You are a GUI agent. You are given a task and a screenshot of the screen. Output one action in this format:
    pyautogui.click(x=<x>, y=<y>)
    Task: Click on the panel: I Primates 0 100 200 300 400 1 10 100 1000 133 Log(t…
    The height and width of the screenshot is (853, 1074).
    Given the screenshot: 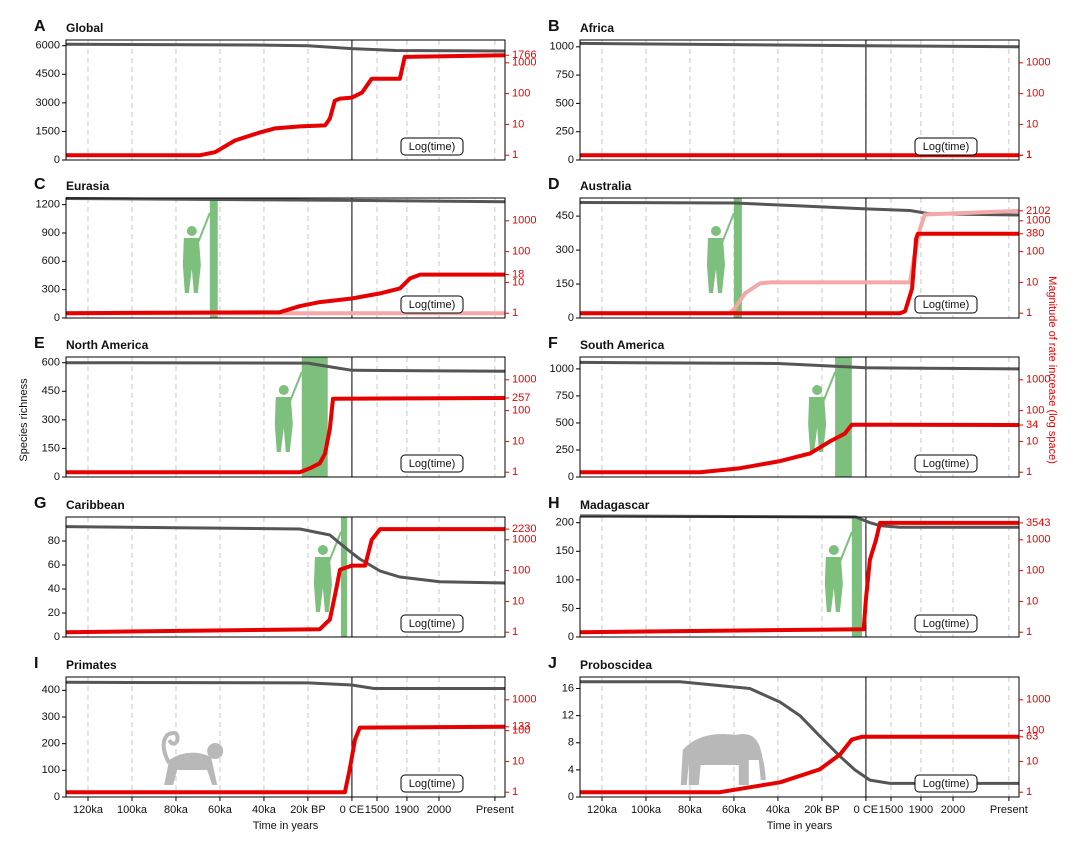 What is the action you would take?
    pyautogui.click(x=285, y=743)
    